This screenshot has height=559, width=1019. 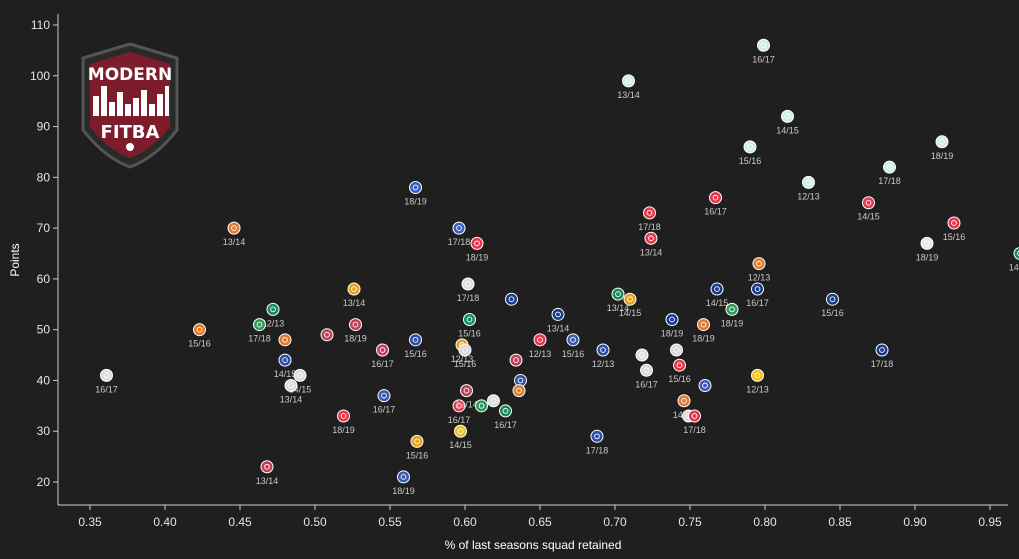 I want to click on modern-fitba-logo: MODERN FITBA, so click(x=130, y=105).